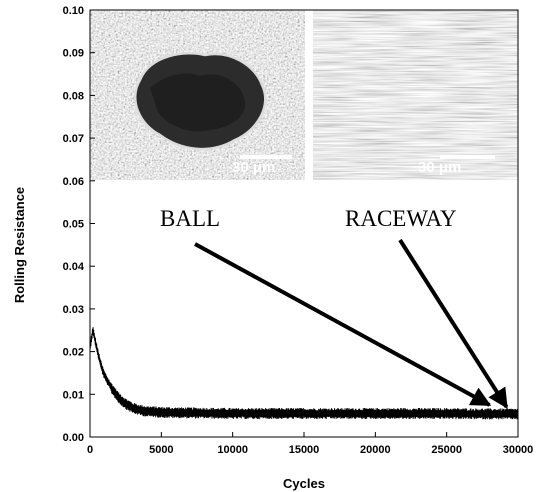  Describe the element at coordinates (375, 450) in the screenshot. I see `x-tick-label: 20000` at that location.